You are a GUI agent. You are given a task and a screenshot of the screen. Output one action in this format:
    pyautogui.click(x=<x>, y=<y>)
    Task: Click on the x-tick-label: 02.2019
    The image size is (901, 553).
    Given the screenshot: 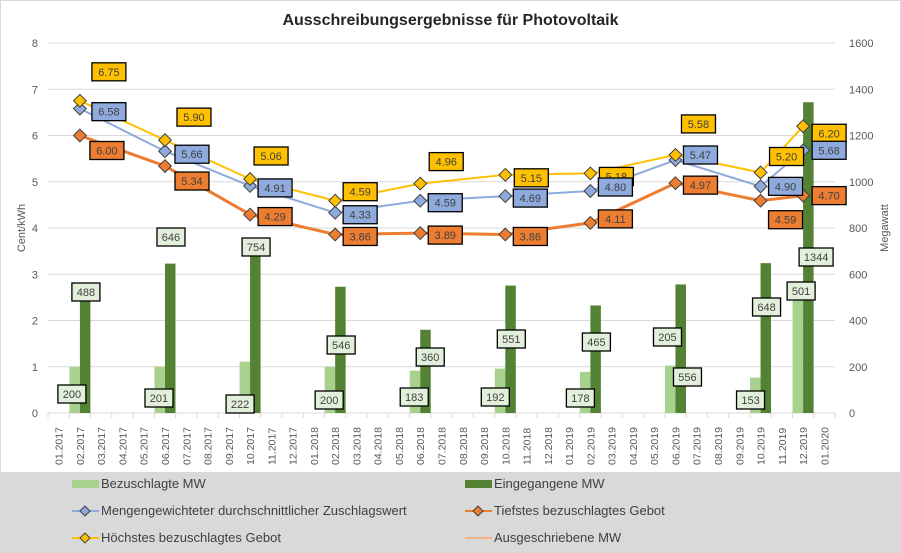 What is the action you would take?
    pyautogui.click(x=591, y=446)
    